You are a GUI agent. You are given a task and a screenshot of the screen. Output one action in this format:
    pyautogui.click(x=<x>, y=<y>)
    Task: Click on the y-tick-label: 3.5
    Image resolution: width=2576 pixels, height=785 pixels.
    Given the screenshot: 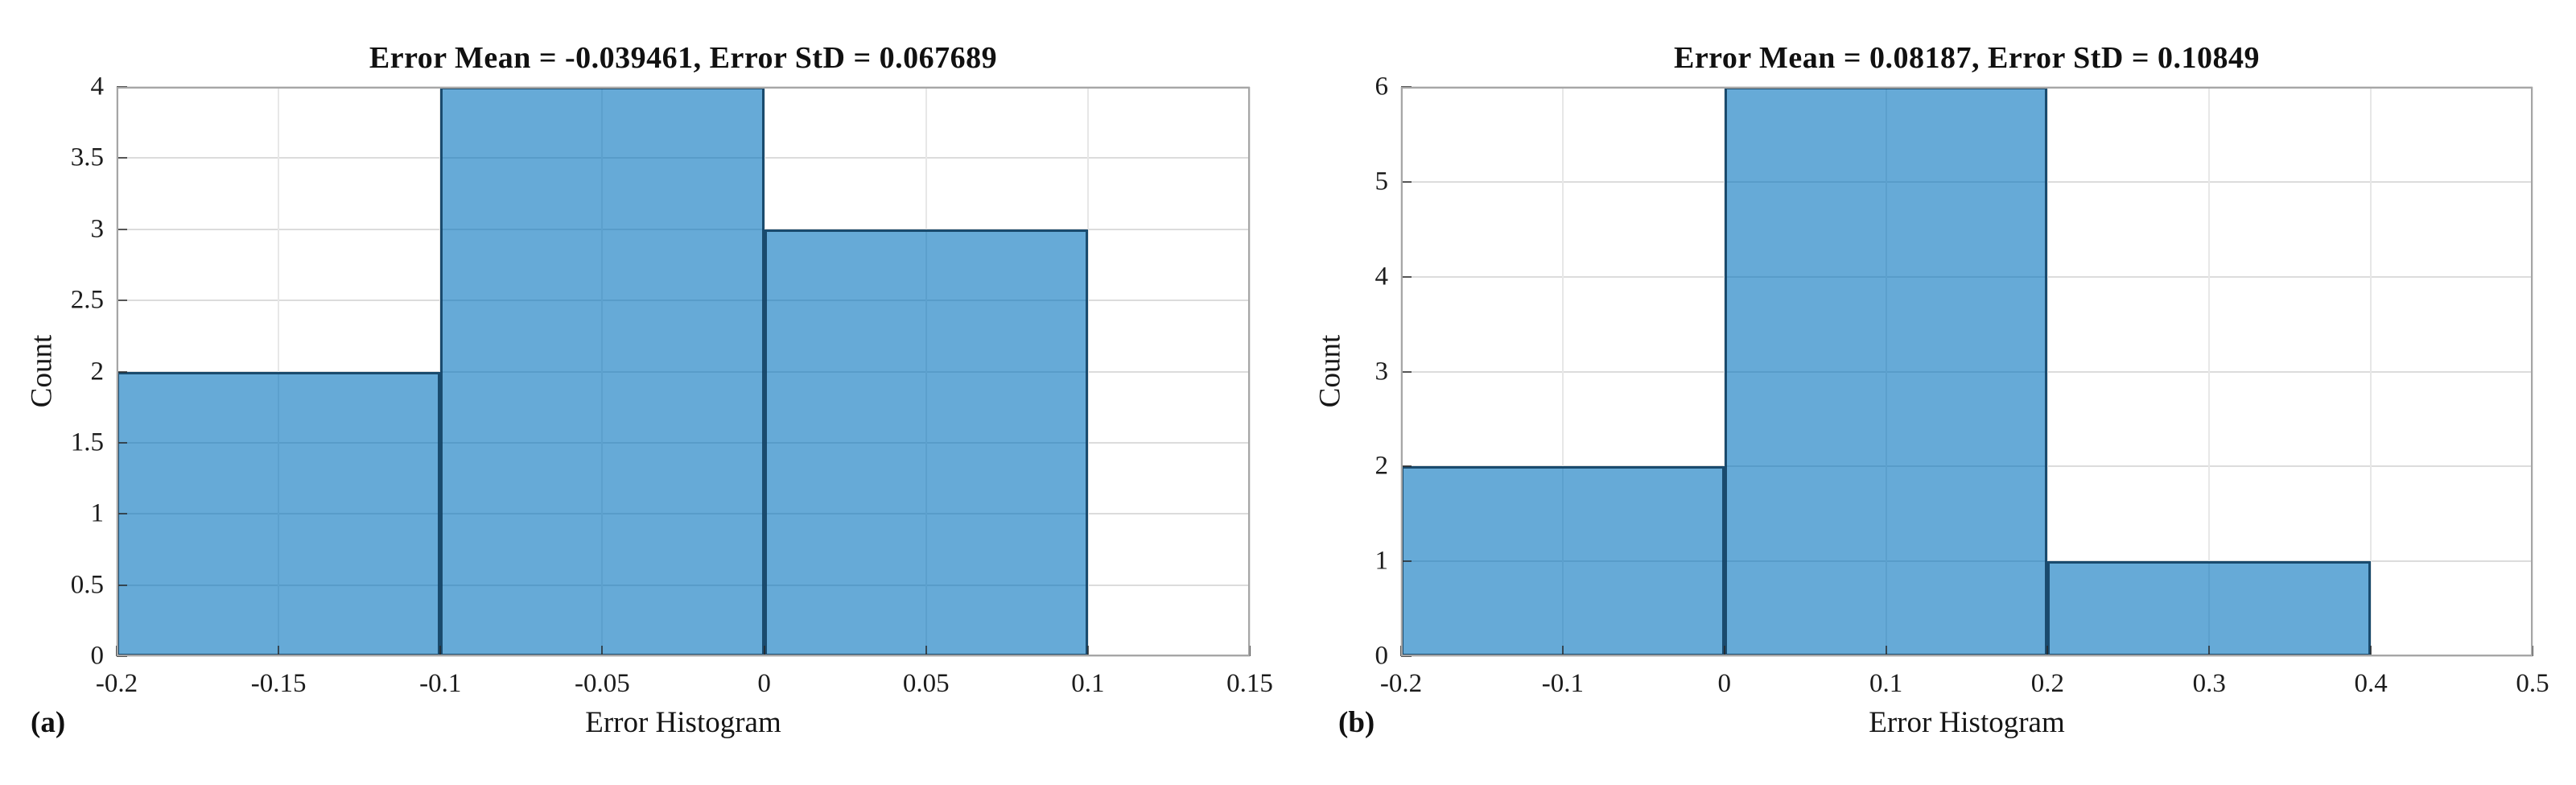 What is the action you would take?
    pyautogui.click(x=87, y=157)
    